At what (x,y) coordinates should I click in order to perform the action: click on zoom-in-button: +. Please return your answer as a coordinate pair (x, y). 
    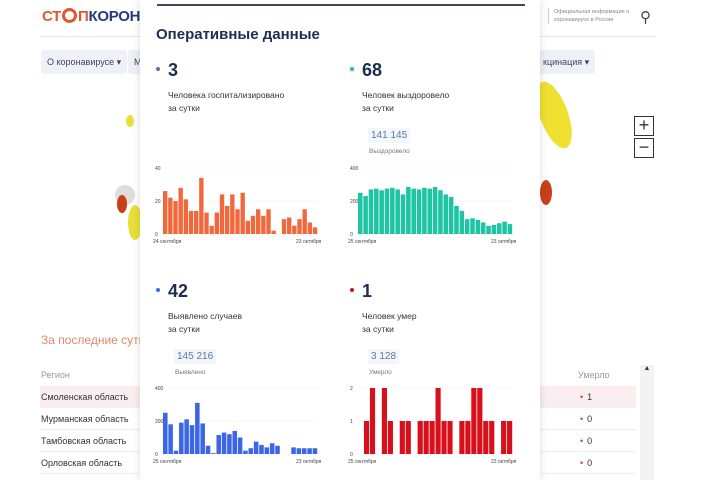
    Looking at the image, I should click on (644, 126).